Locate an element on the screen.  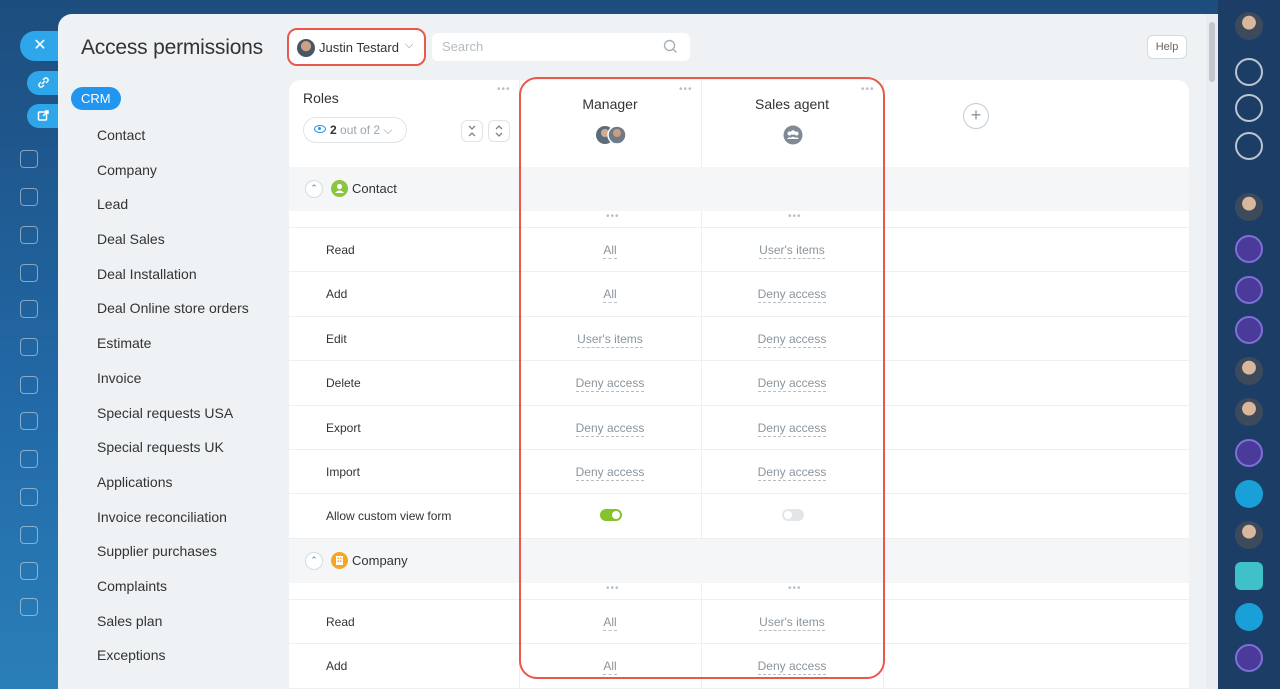
copilot-icon is located at coordinates (1249, 108).